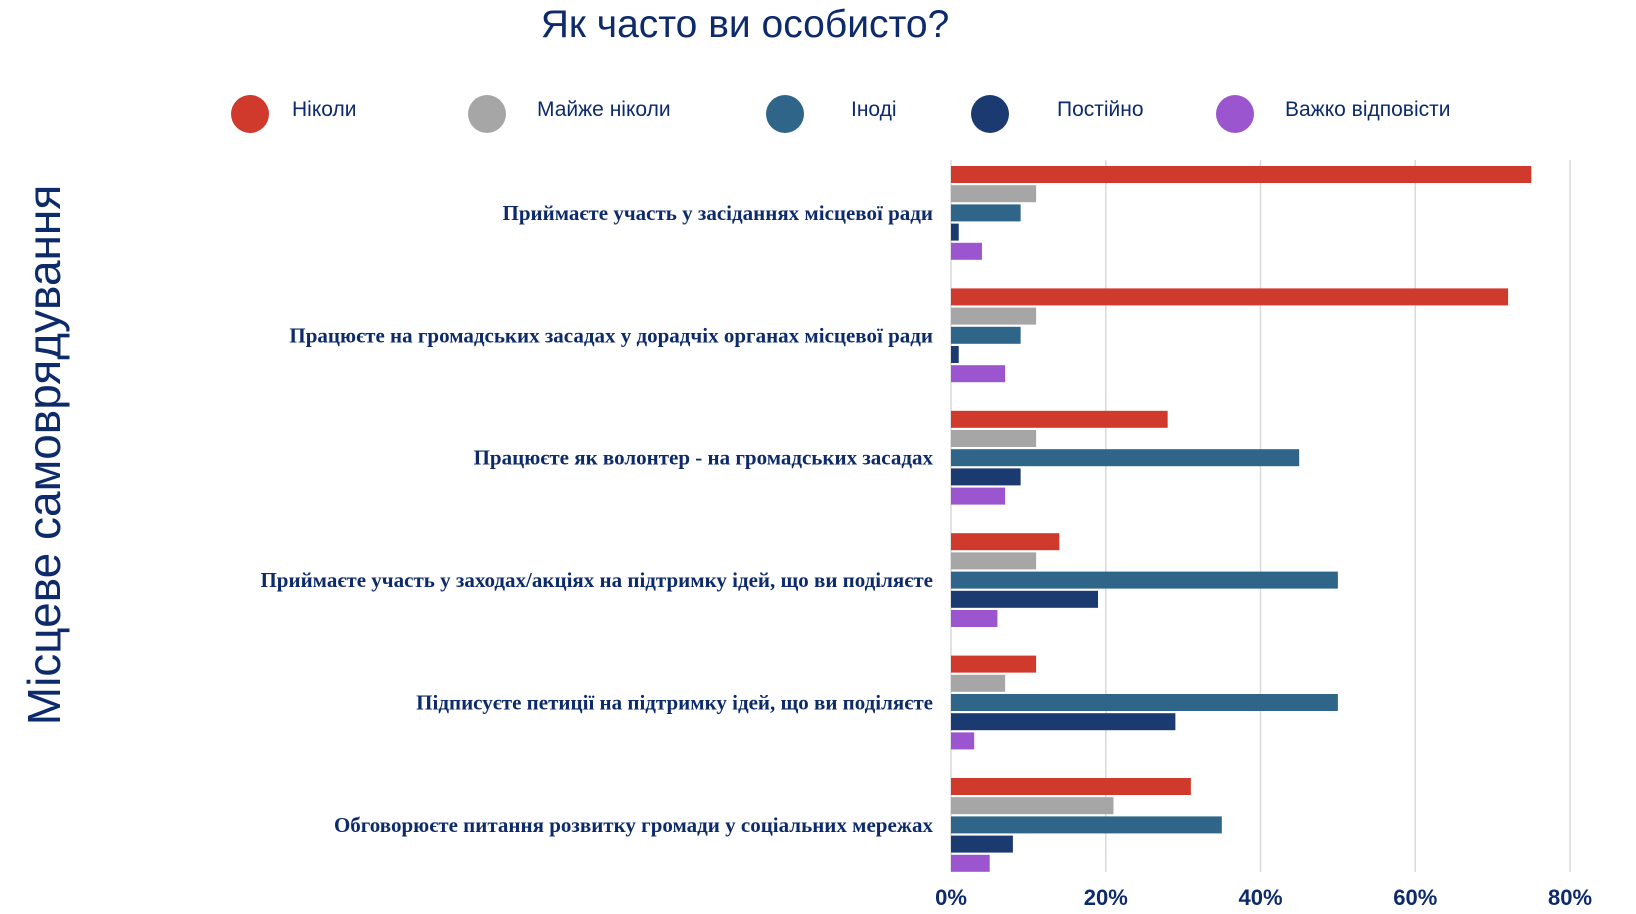 The width and height of the screenshot is (1636, 914). Describe the element at coordinates (324, 109) in the screenshot. I see `legend-label: Ніколи` at that location.